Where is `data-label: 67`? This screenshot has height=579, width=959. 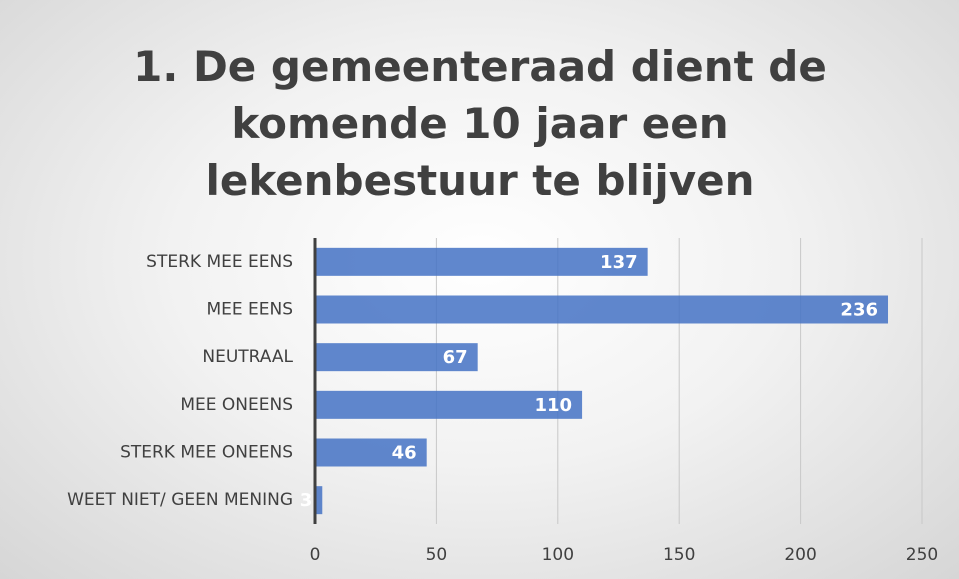
data-label: 67 is located at coordinates (455, 357).